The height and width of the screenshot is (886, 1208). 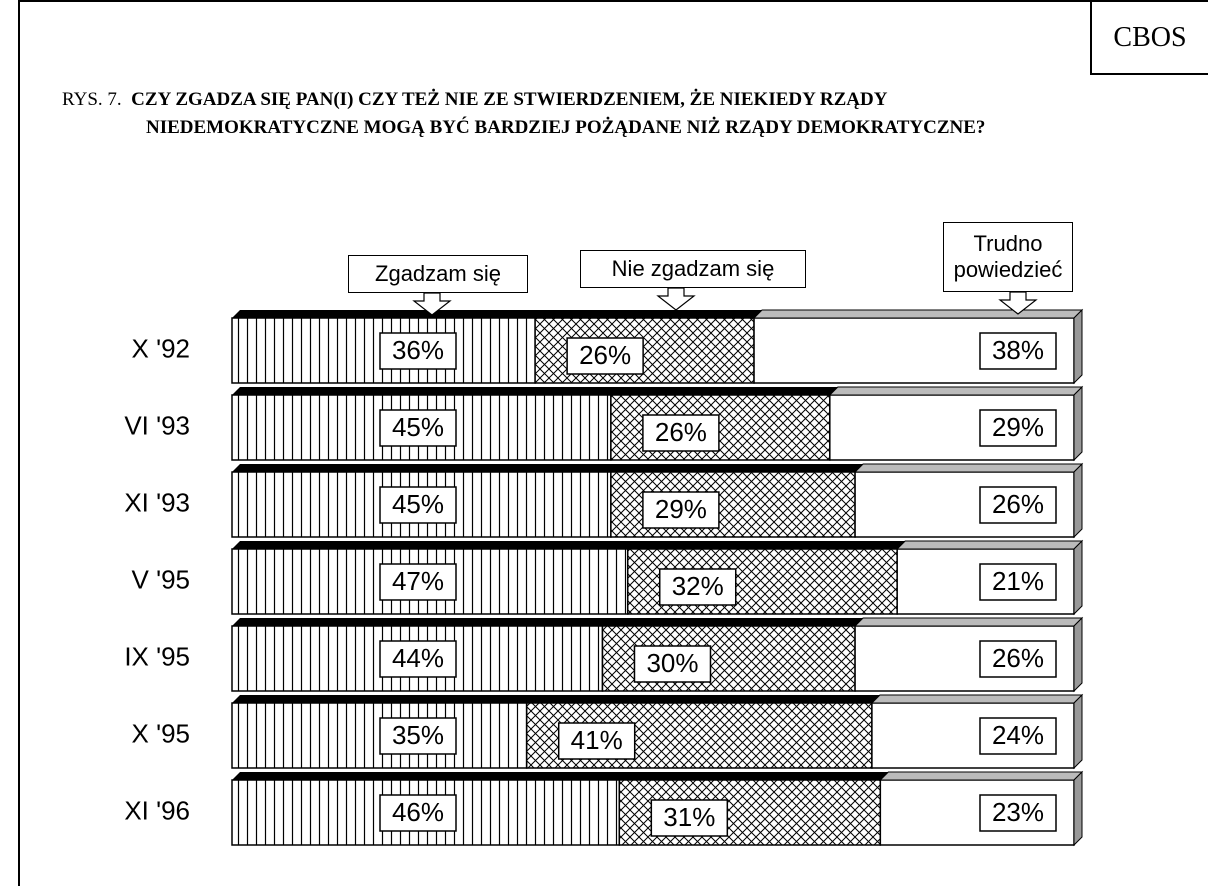 I want to click on value-label: 35%, so click(x=418, y=735).